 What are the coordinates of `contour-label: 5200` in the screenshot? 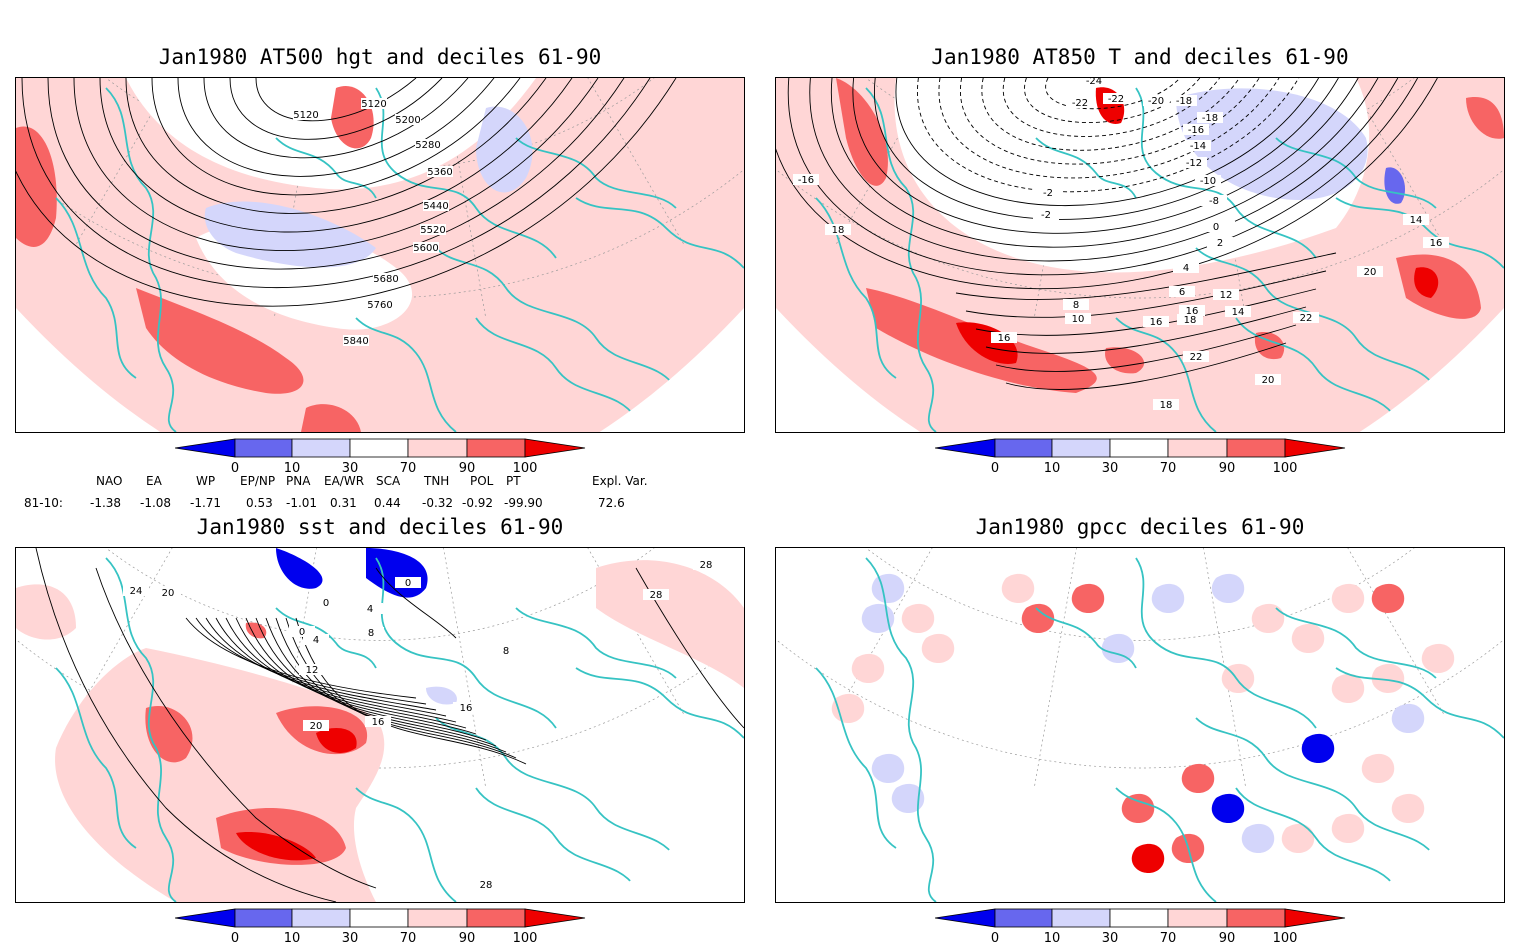 It's located at (407, 120).